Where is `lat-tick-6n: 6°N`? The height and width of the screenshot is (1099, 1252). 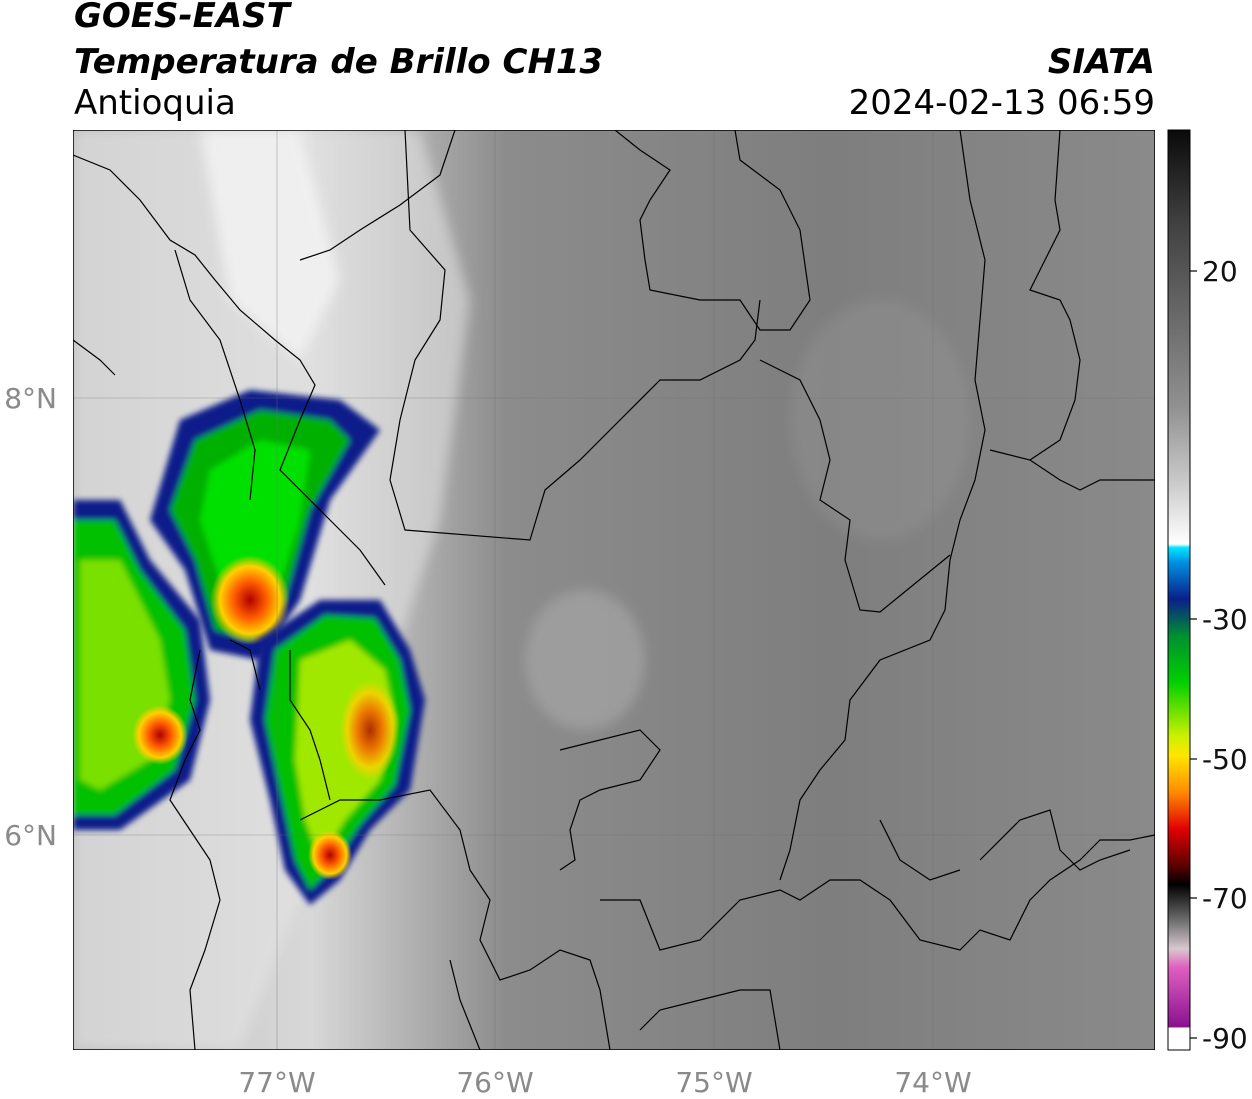
lat-tick-6n: 6°N is located at coordinates (30, 835).